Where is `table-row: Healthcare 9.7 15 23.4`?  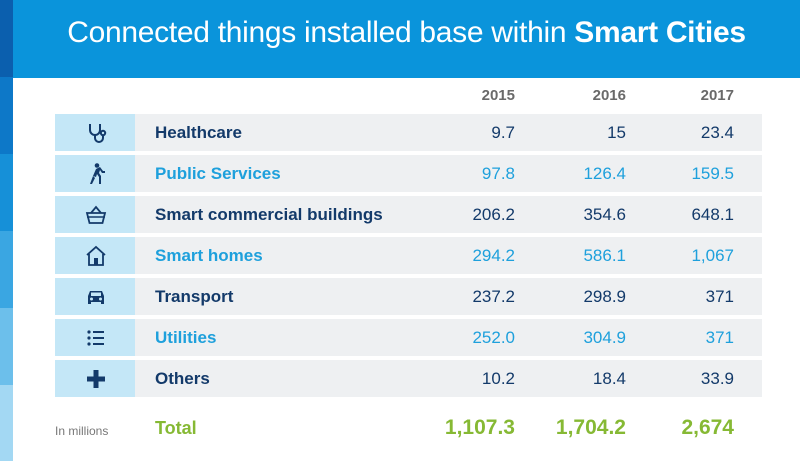
table-row: Healthcare 9.7 15 23.4 is located at coordinates (408, 132).